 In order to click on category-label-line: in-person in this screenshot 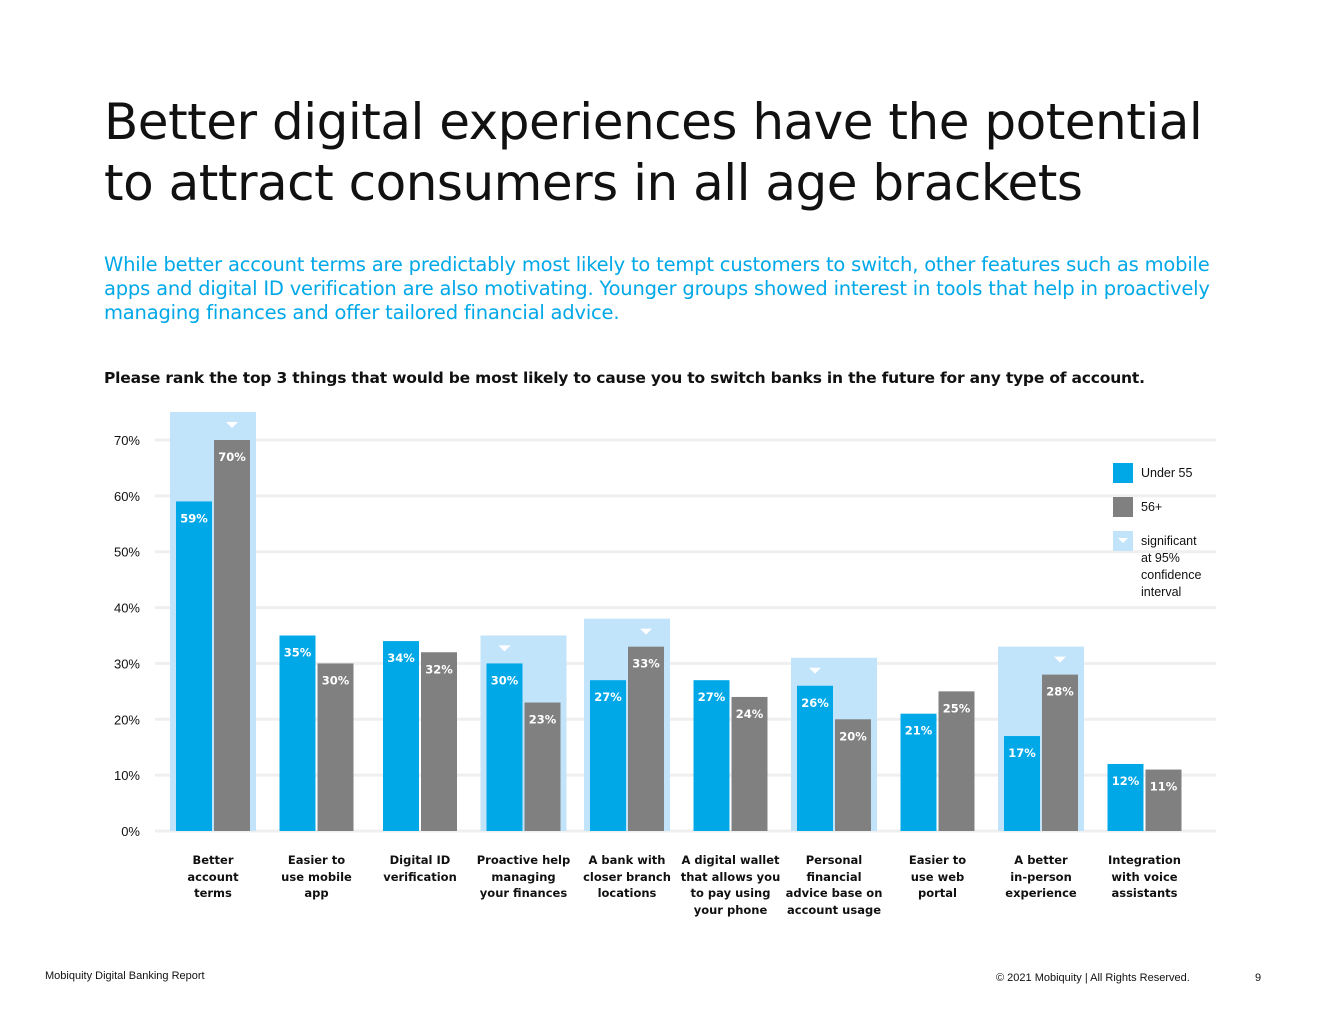, I will do `click(1041, 876)`.